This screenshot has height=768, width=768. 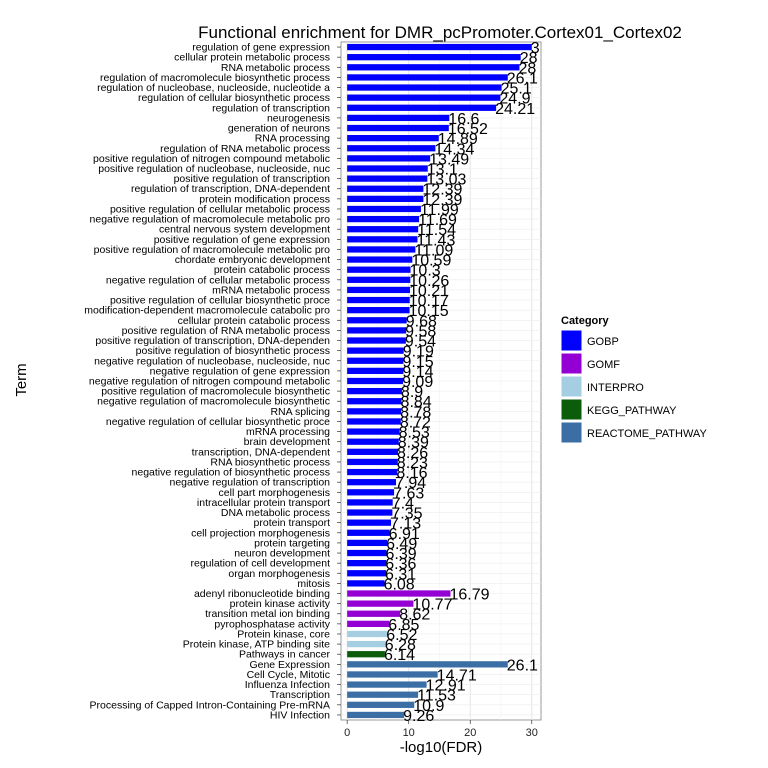 I want to click on legend-swatch-reactome-pathway, so click(x=571, y=432).